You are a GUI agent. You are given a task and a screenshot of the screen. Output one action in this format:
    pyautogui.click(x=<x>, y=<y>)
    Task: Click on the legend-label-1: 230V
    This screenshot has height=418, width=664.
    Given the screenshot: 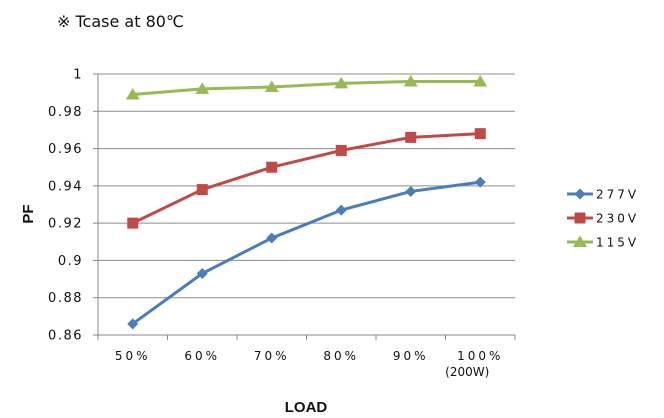 What is the action you would take?
    pyautogui.click(x=617, y=219)
    